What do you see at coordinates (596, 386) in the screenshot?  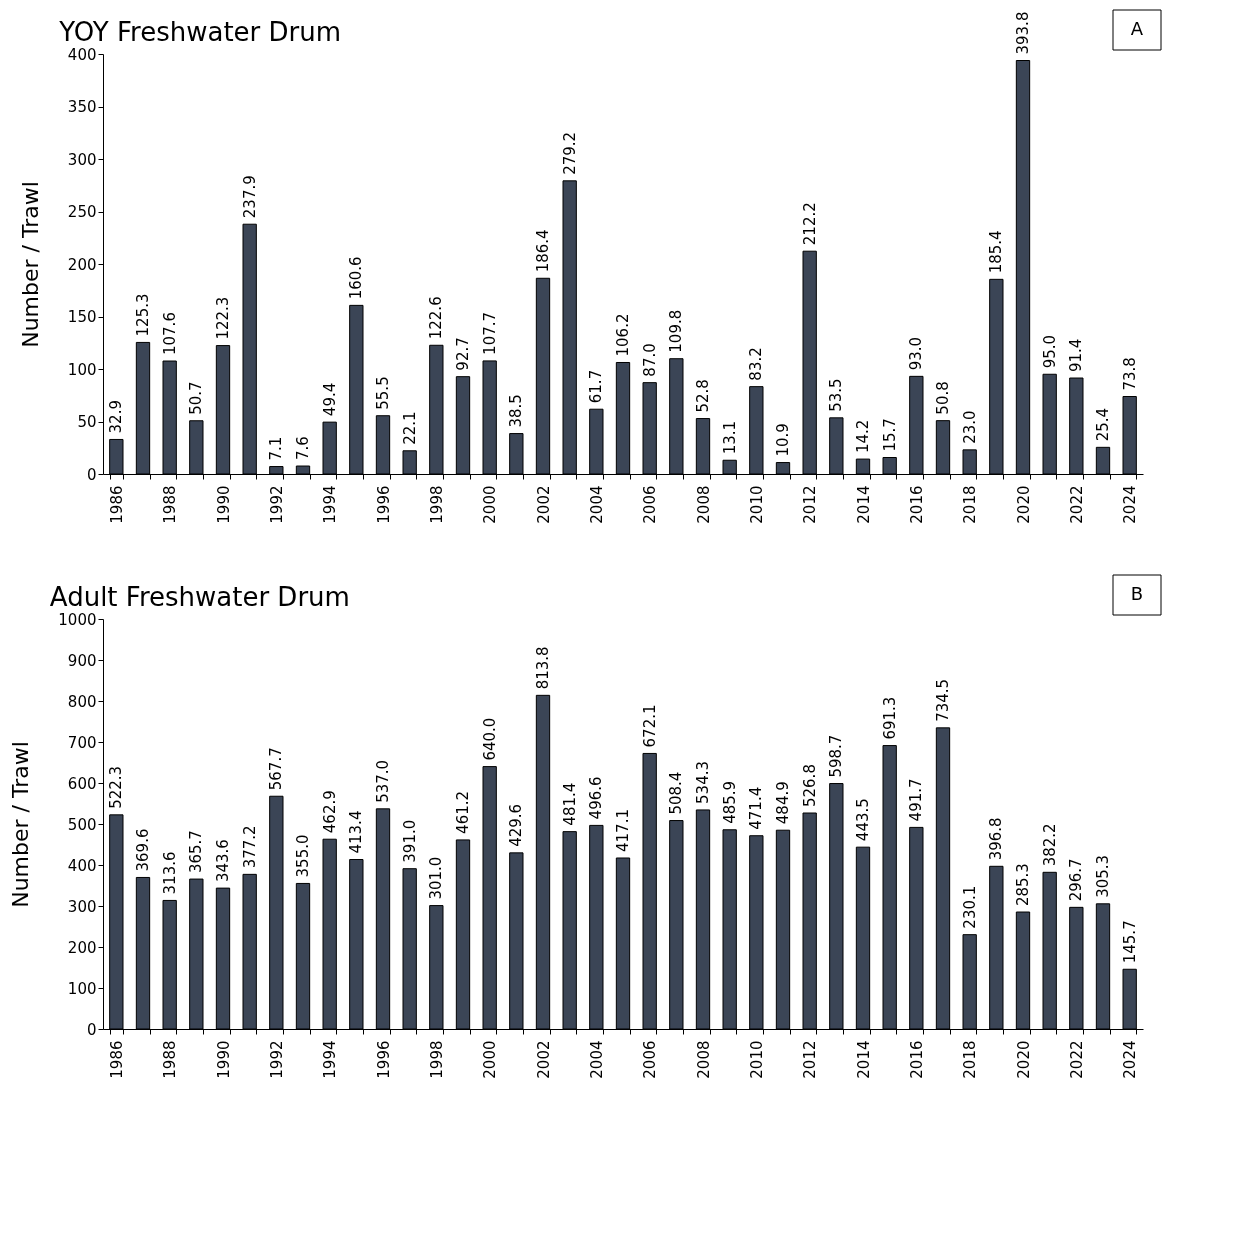 I see `data-label: 61.7` at bounding box center [596, 386].